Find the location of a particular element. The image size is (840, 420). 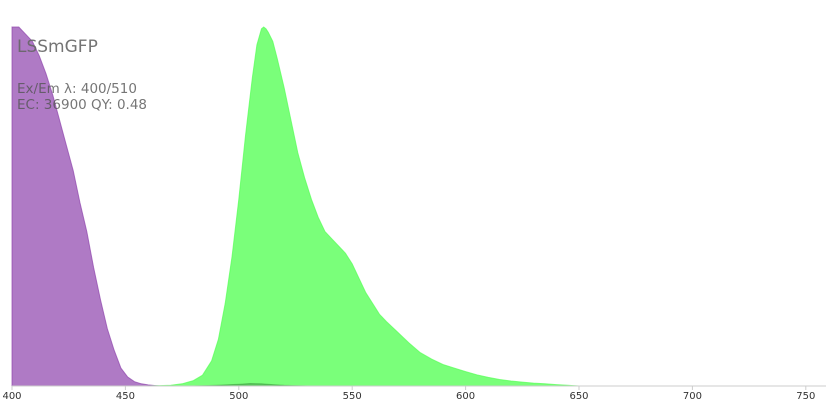

chart-title: LSSmGFP is located at coordinates (57, 47).